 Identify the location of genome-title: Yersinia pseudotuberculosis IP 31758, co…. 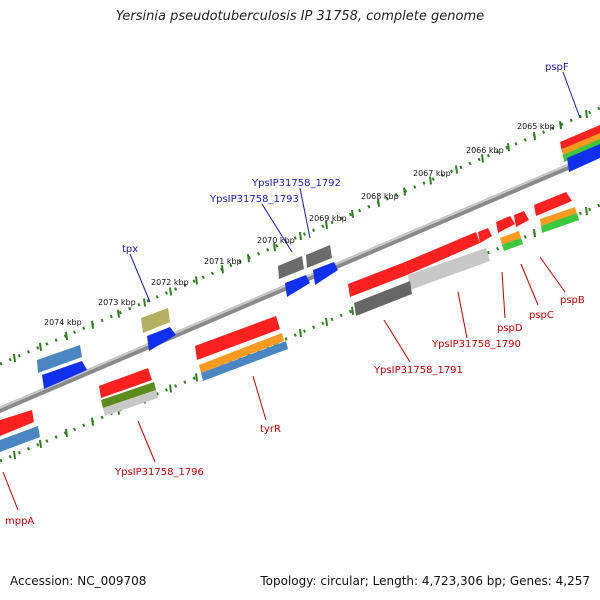
(300, 16).